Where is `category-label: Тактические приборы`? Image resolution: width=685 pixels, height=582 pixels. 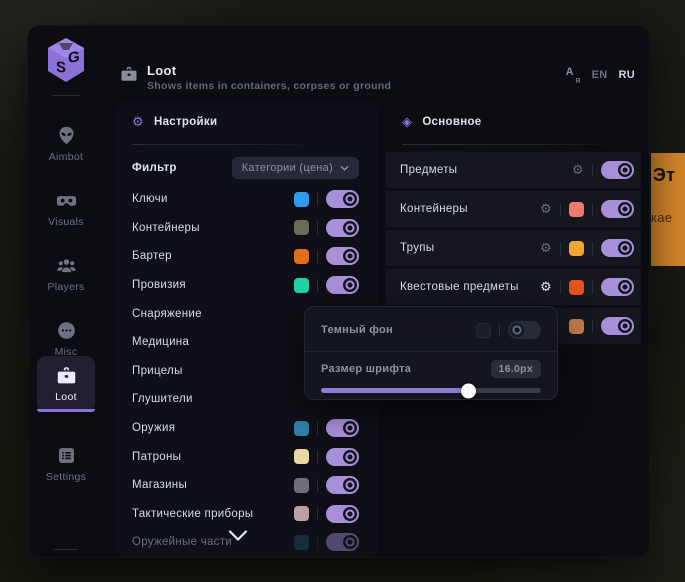
category-label: Тактические приборы is located at coordinates (193, 513).